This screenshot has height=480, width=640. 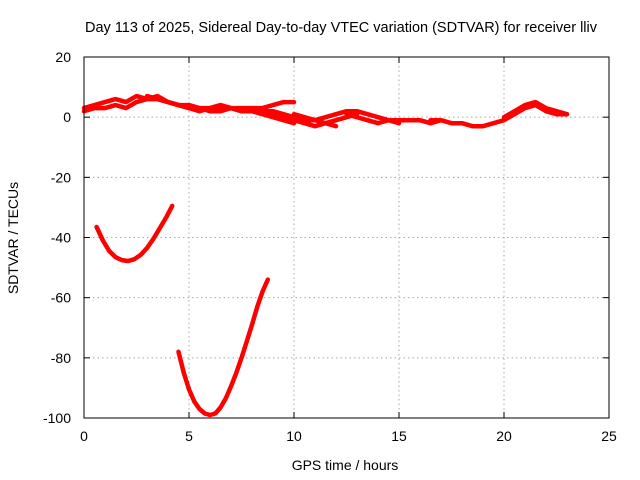 What do you see at coordinates (67, 117) in the screenshot?
I see `y-tick-label: 0` at bounding box center [67, 117].